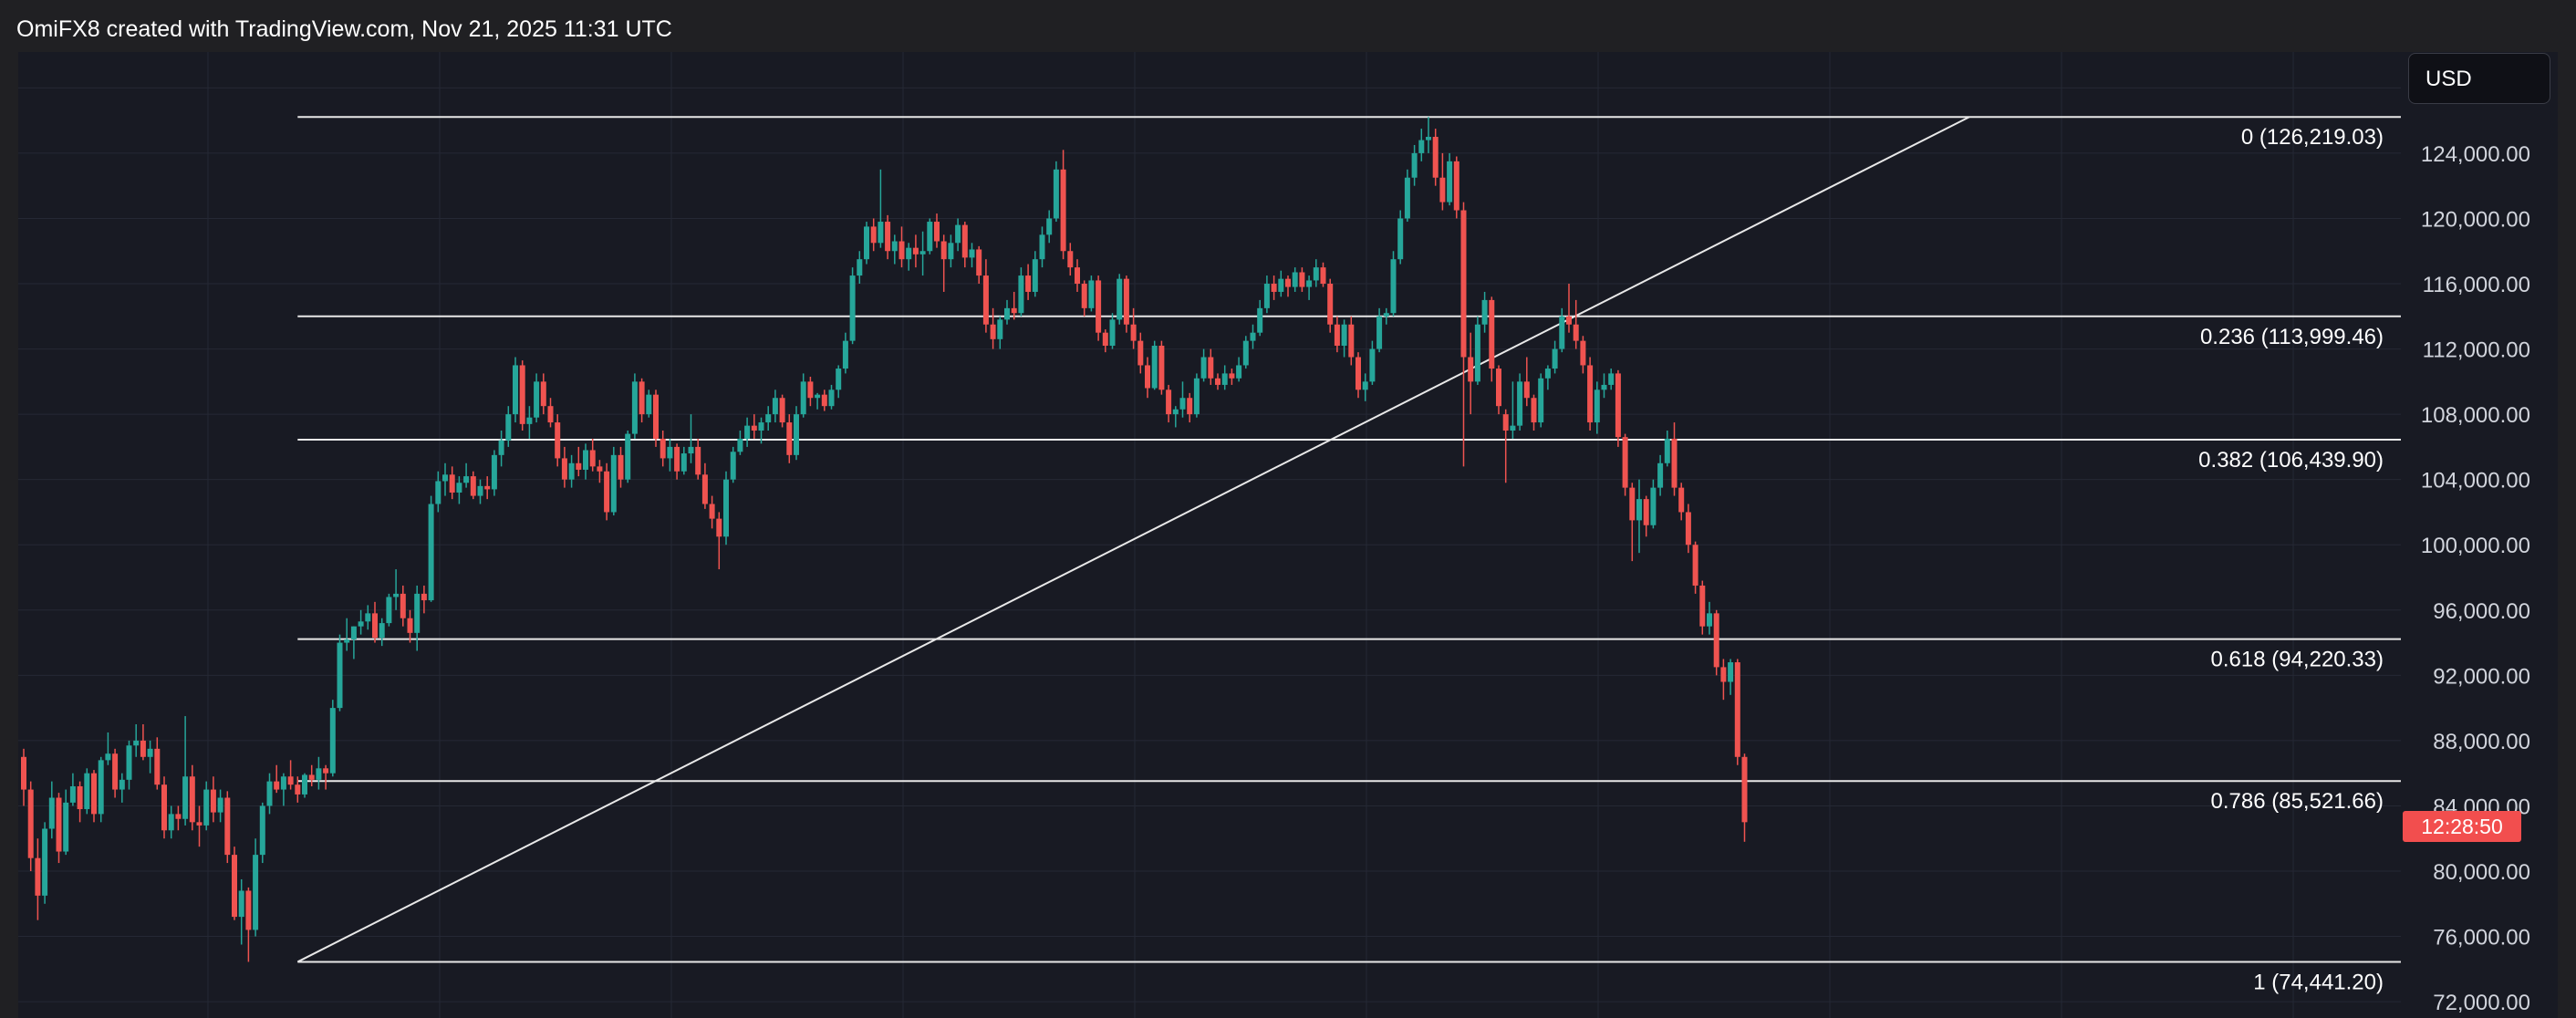 The width and height of the screenshot is (2576, 1018). Describe the element at coordinates (2476, 285) in the screenshot. I see `y-tick-label: 116,000.00` at that location.